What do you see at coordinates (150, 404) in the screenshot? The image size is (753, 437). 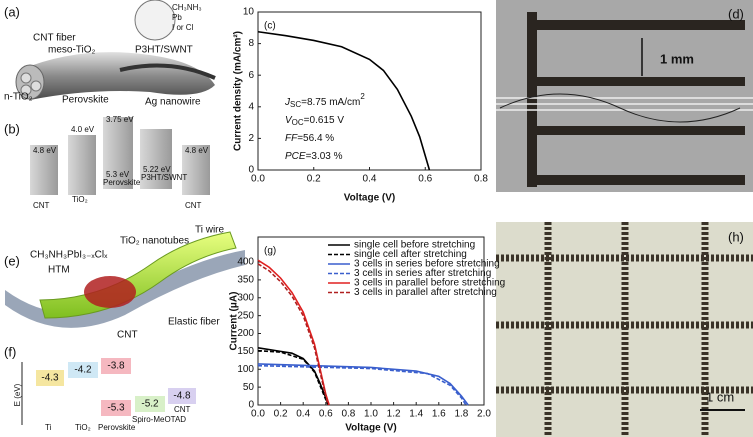 I see `level: -5.2` at bounding box center [150, 404].